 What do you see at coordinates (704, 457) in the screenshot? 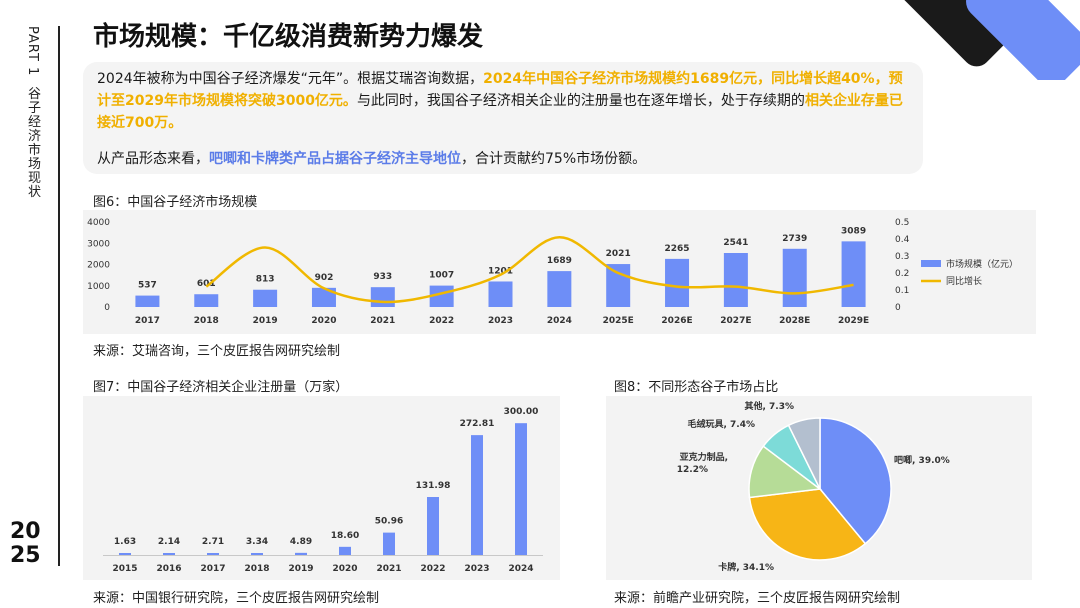
I see `pie-label: 亚克力制品,` at bounding box center [704, 457].